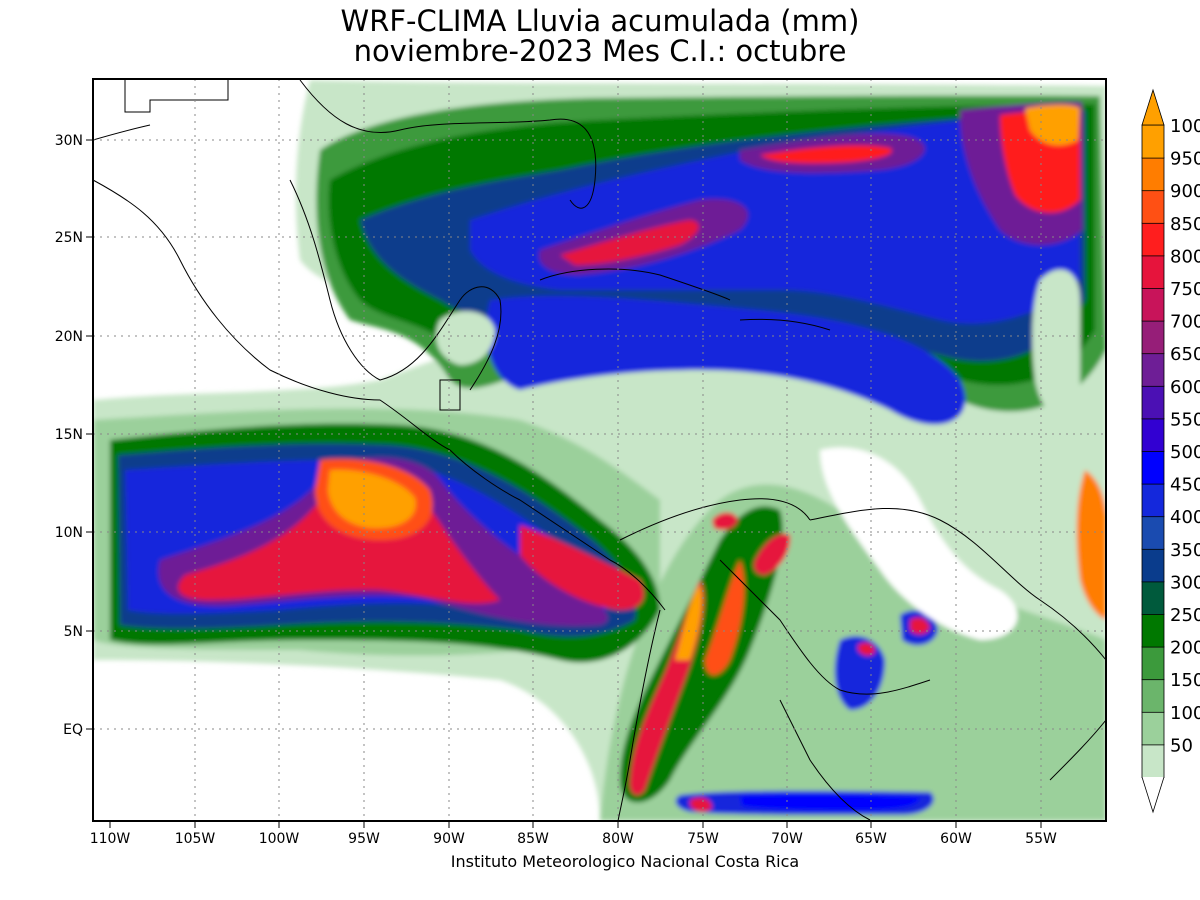  Describe the element at coordinates (449, 839) in the screenshot. I see `x-tick-label: 90W` at that location.